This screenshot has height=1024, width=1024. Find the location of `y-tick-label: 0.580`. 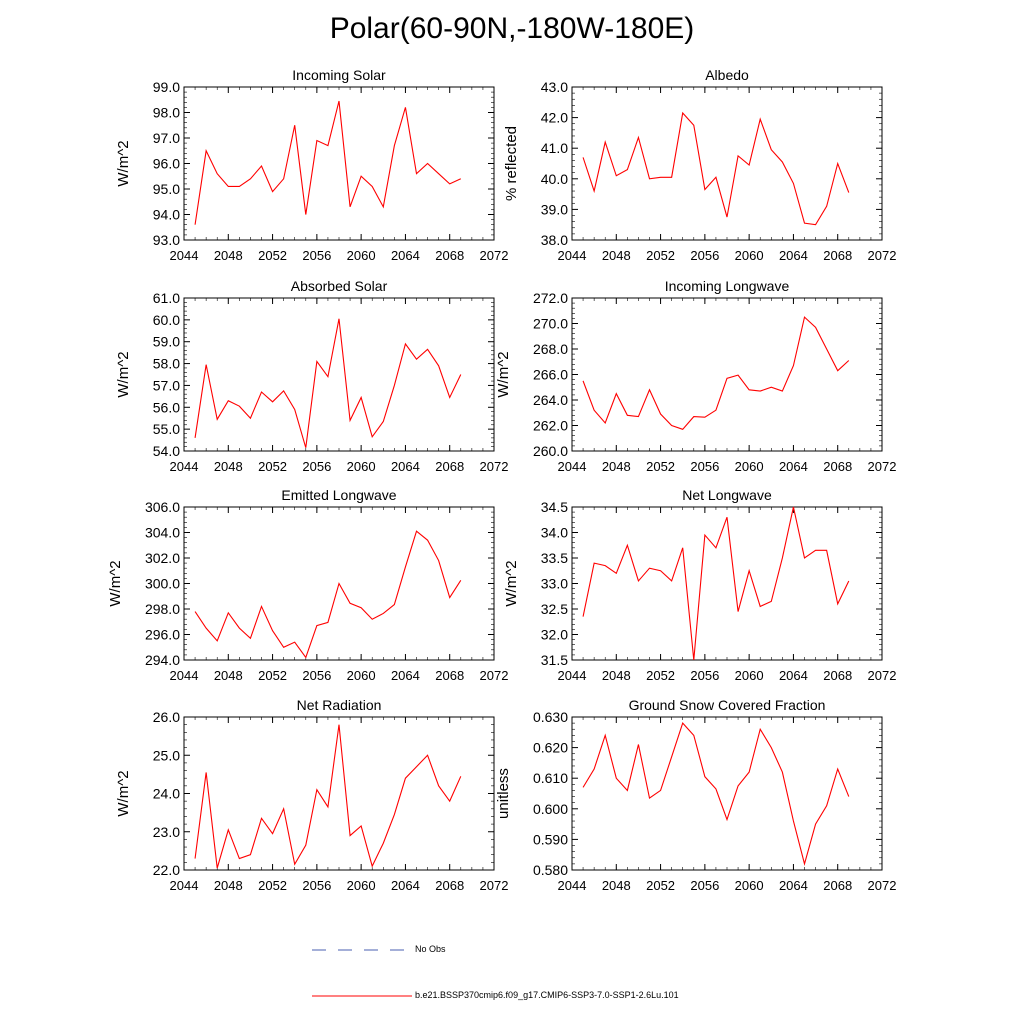

y-tick-label: 0.580 is located at coordinates (550, 870).